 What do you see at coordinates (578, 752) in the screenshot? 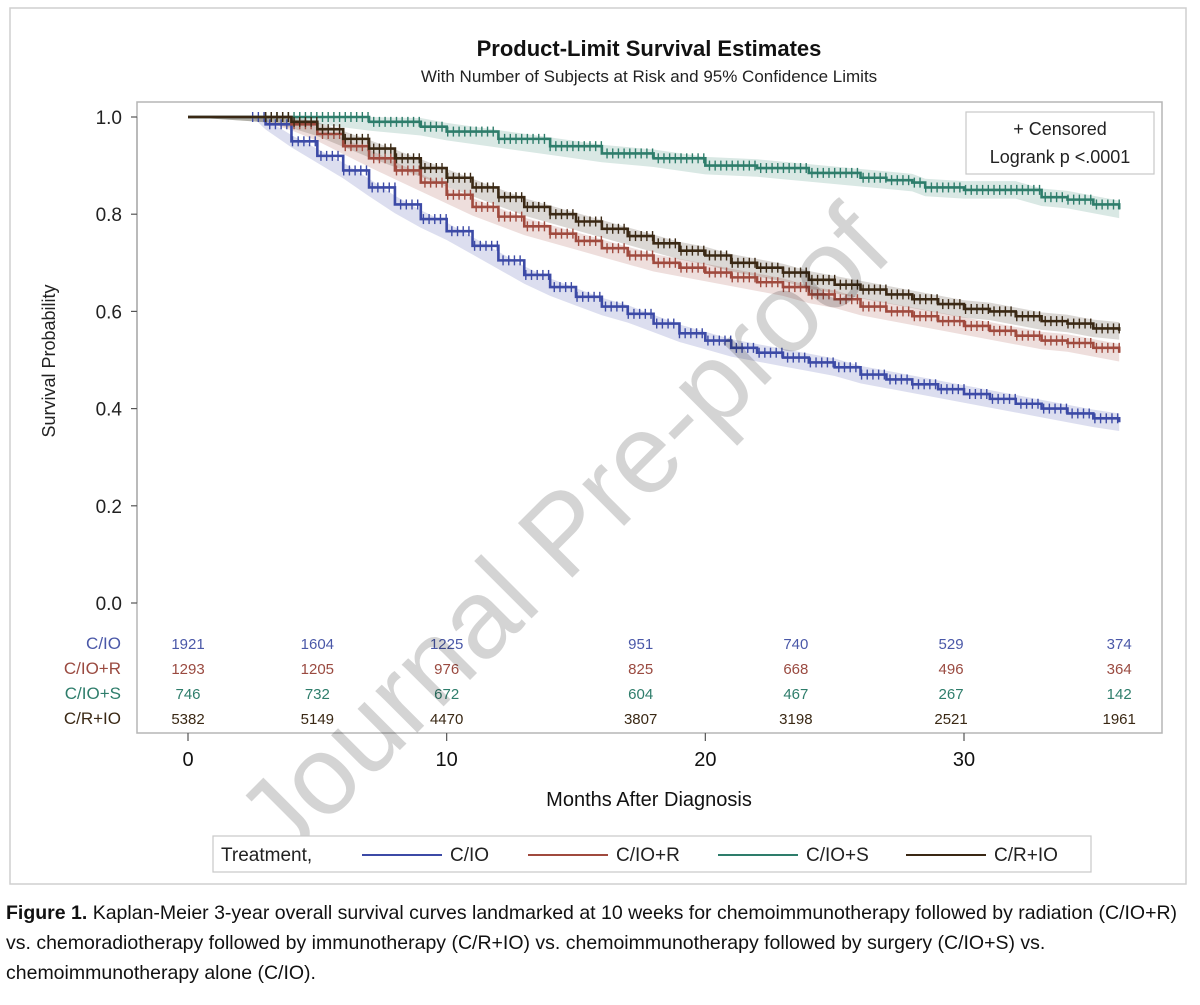
I see `x-axis: 0 10 20 30` at bounding box center [578, 752].